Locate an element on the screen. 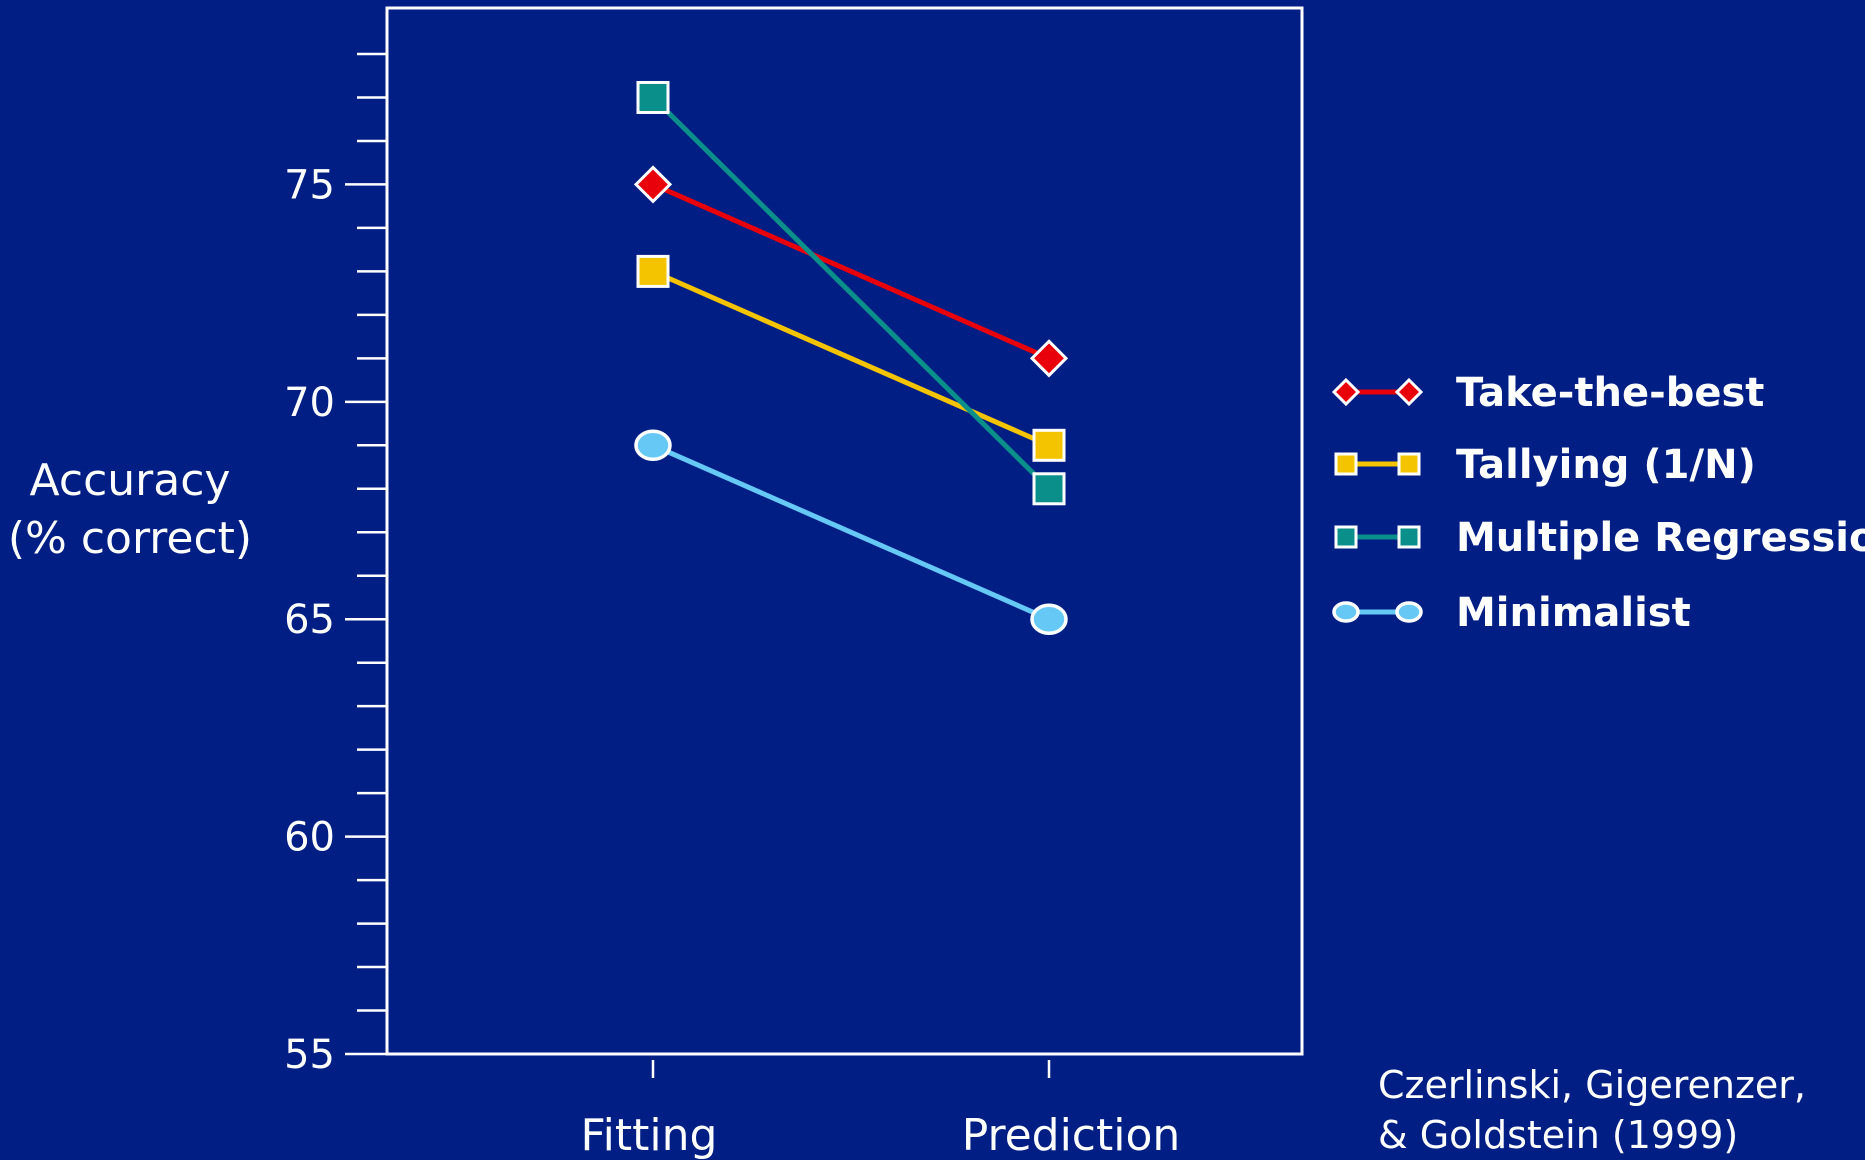 This screenshot has height=1160, width=1865. legend-label: Tallying (1/N) is located at coordinates (1606, 465).